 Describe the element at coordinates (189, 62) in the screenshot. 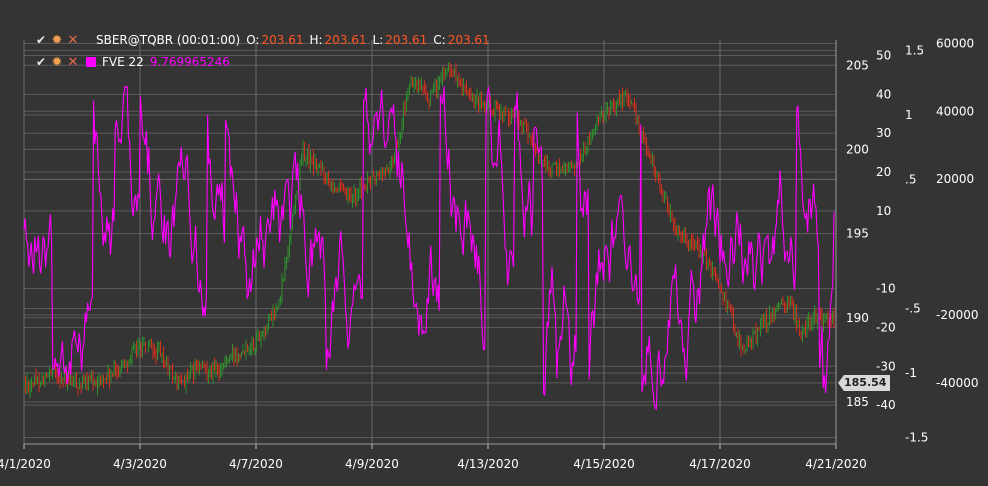

I see `indicator-value: 9.769965246` at that location.